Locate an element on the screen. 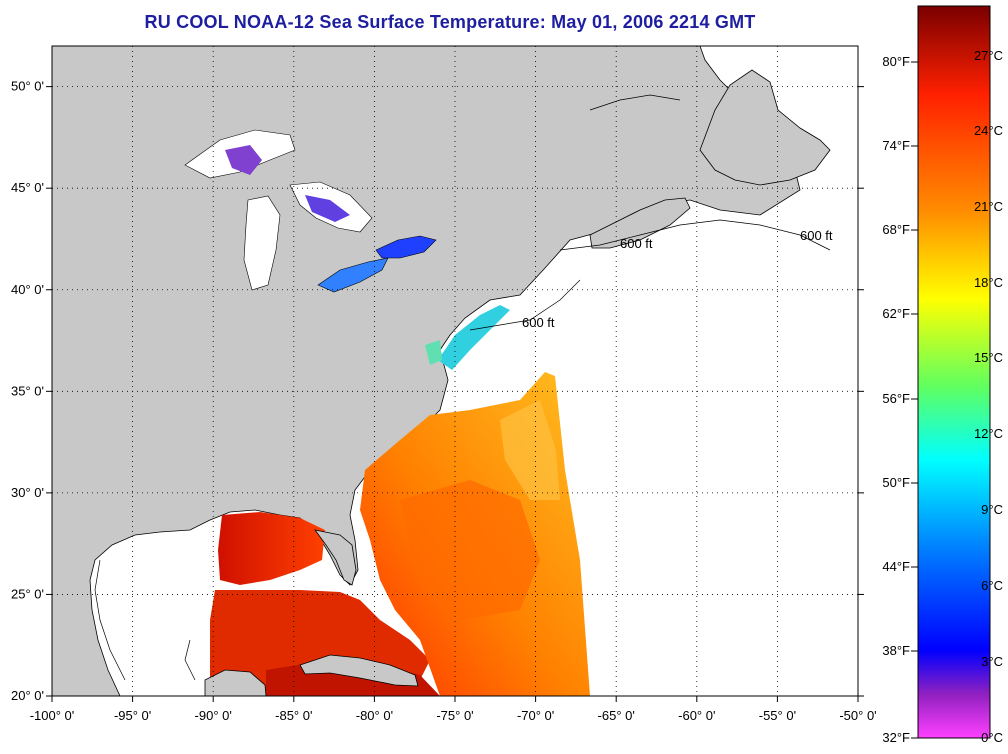  latitude-tick-label: 50° 0' is located at coordinates (27, 86).